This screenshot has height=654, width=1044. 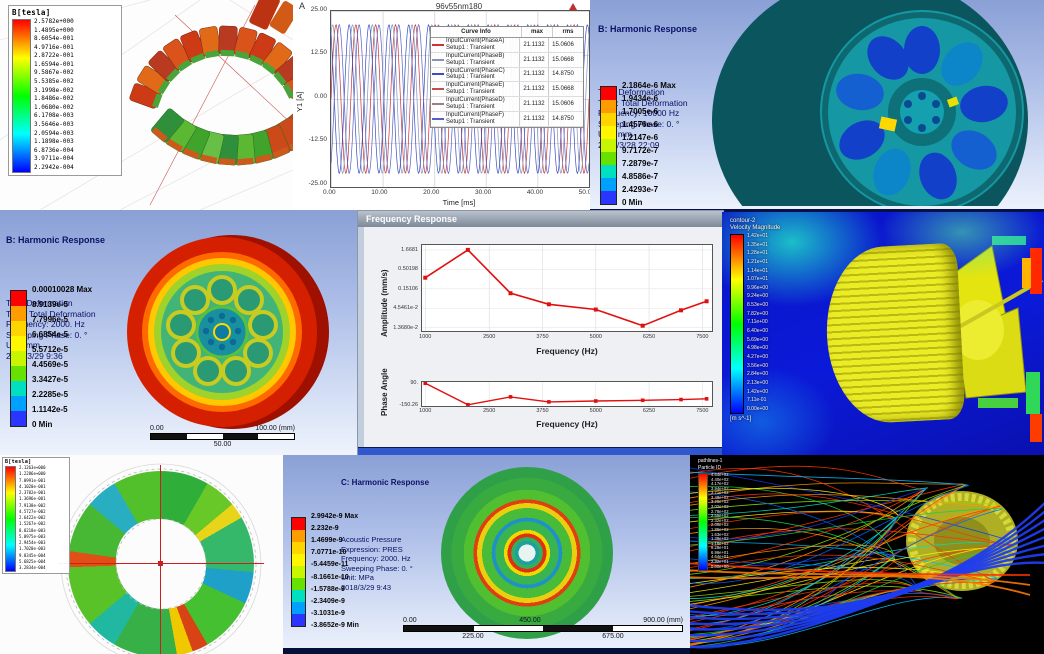 What do you see at coordinates (317, 140) in the screenshot?
I see `tick-label: -12.50` at bounding box center [317, 140].